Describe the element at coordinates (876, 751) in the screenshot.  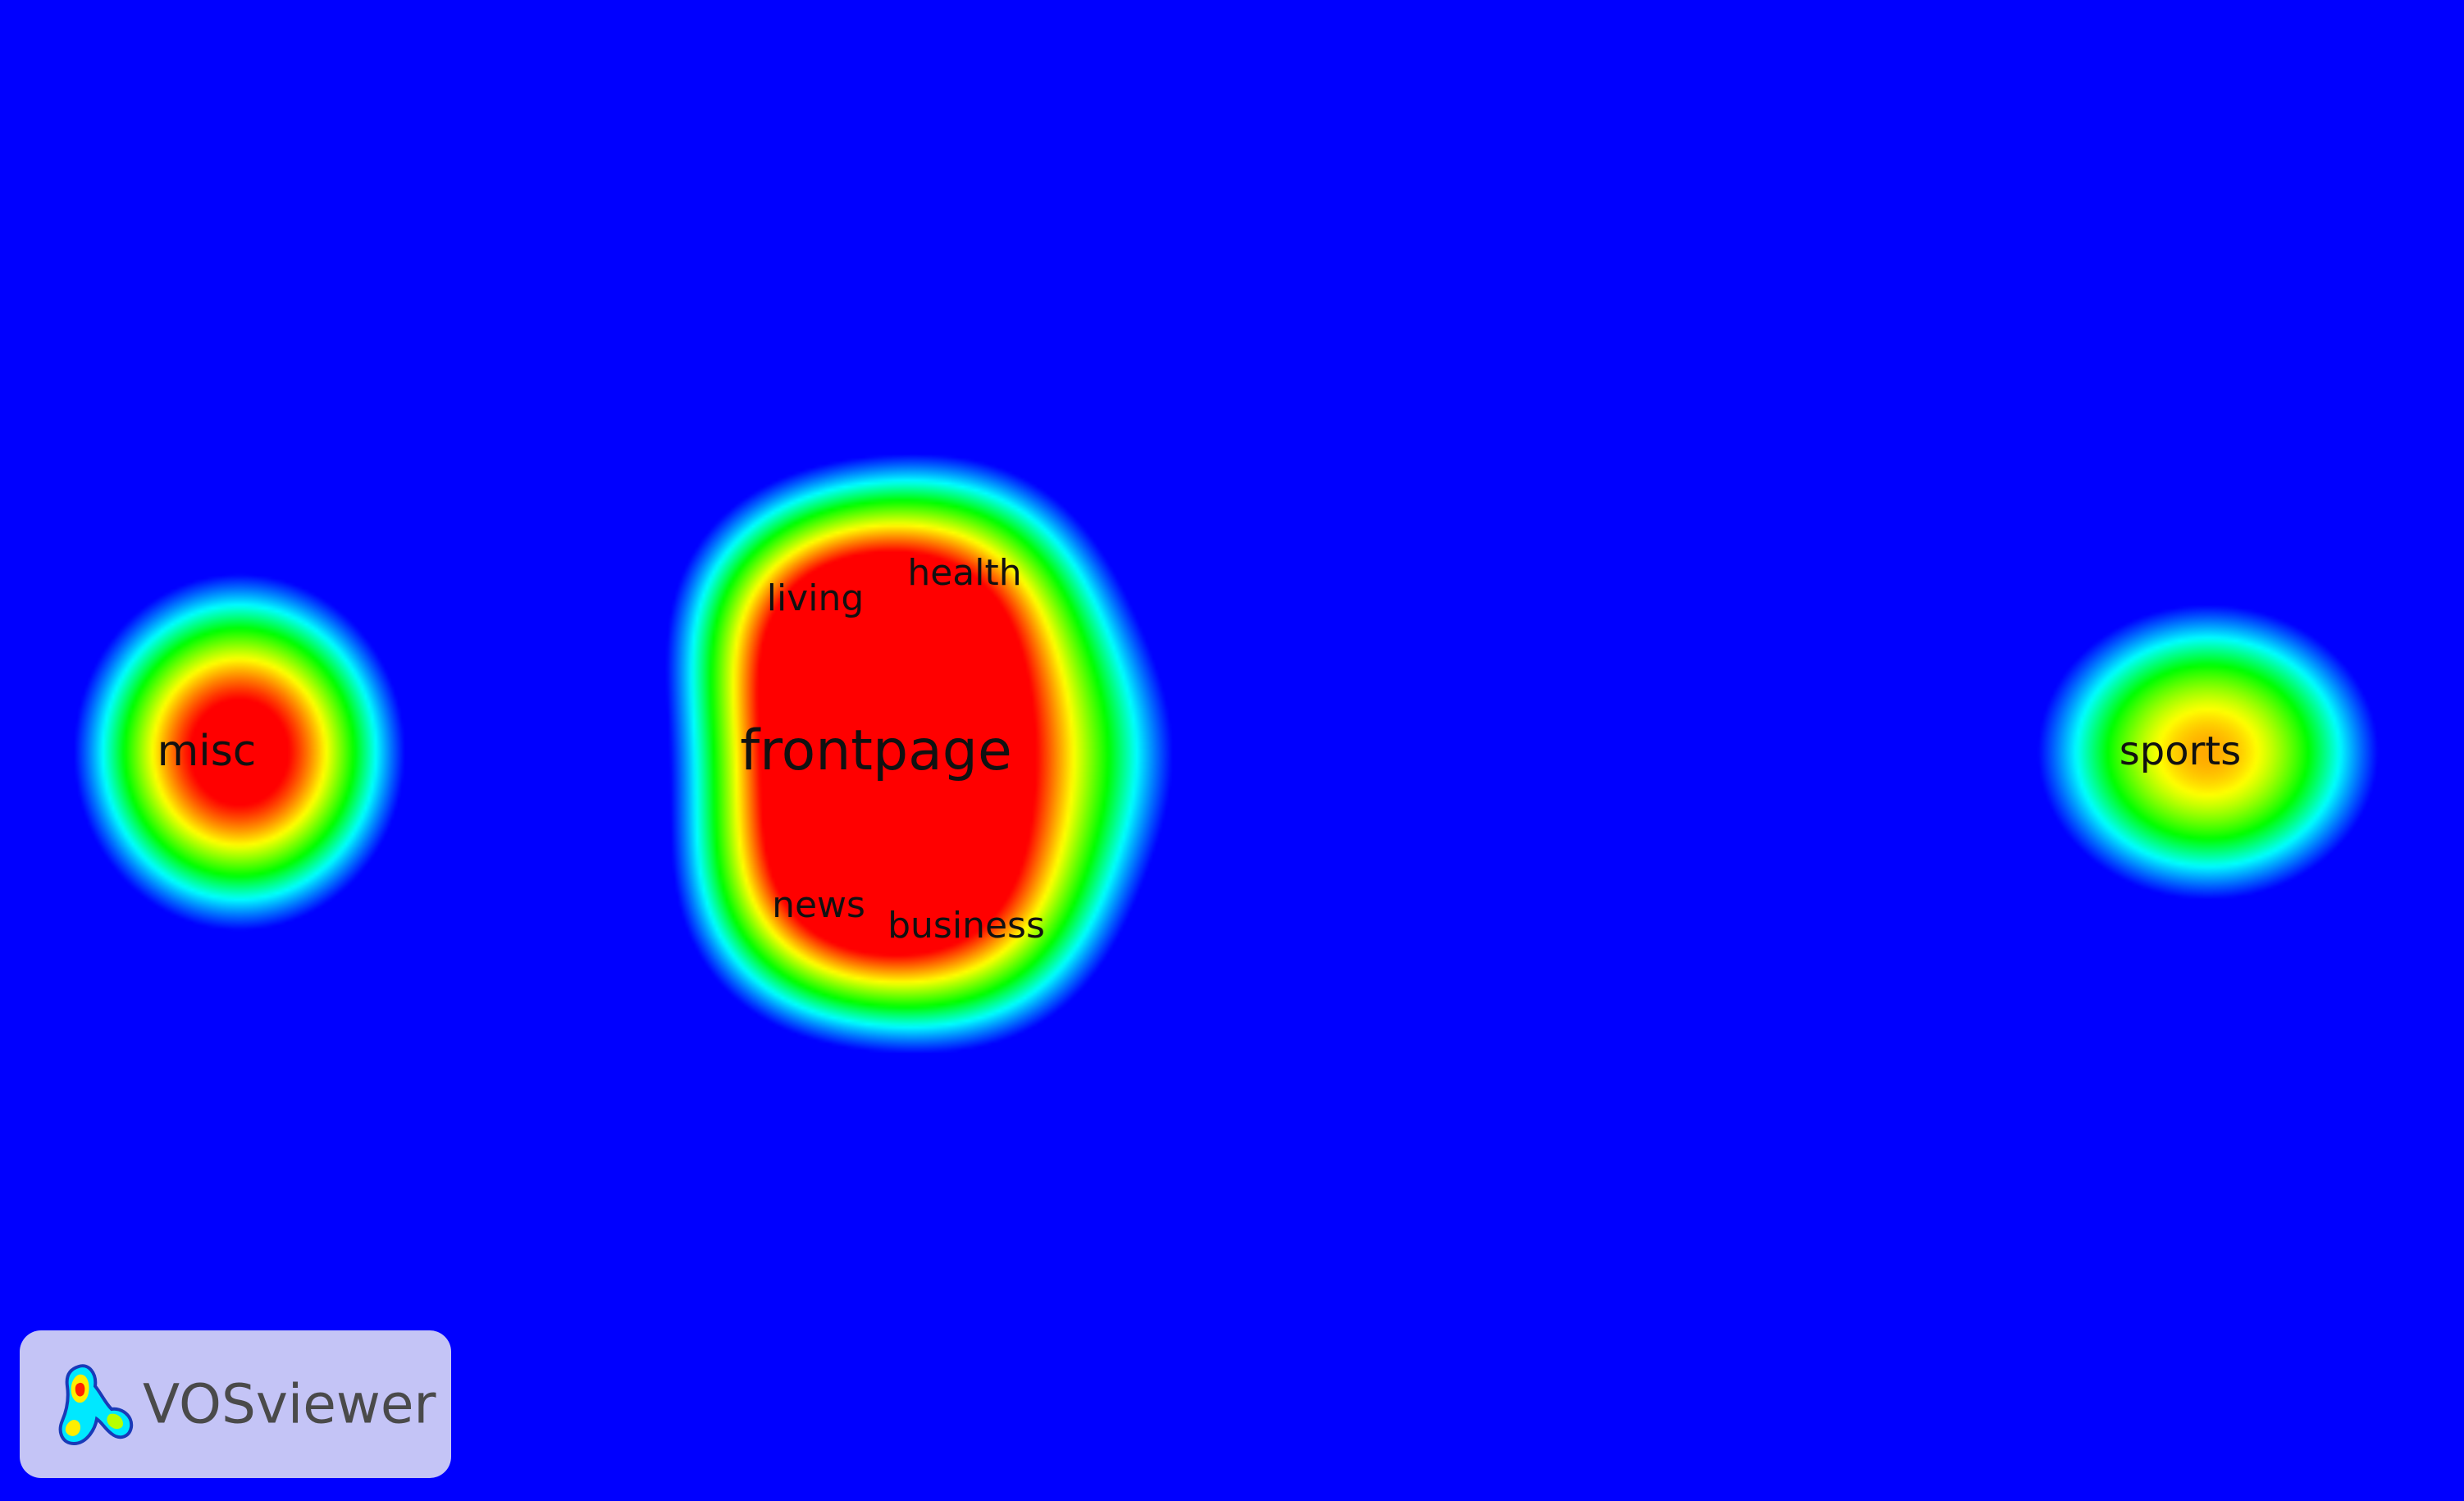
I see `term-label-frontpage: frontpage` at that location.